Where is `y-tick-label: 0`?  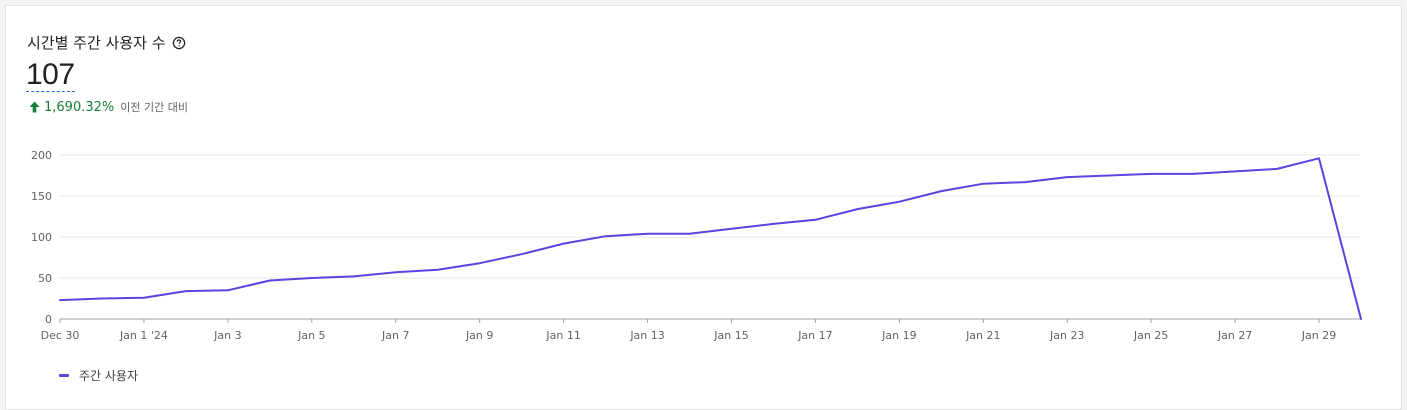
y-tick-label: 0 is located at coordinates (48, 319).